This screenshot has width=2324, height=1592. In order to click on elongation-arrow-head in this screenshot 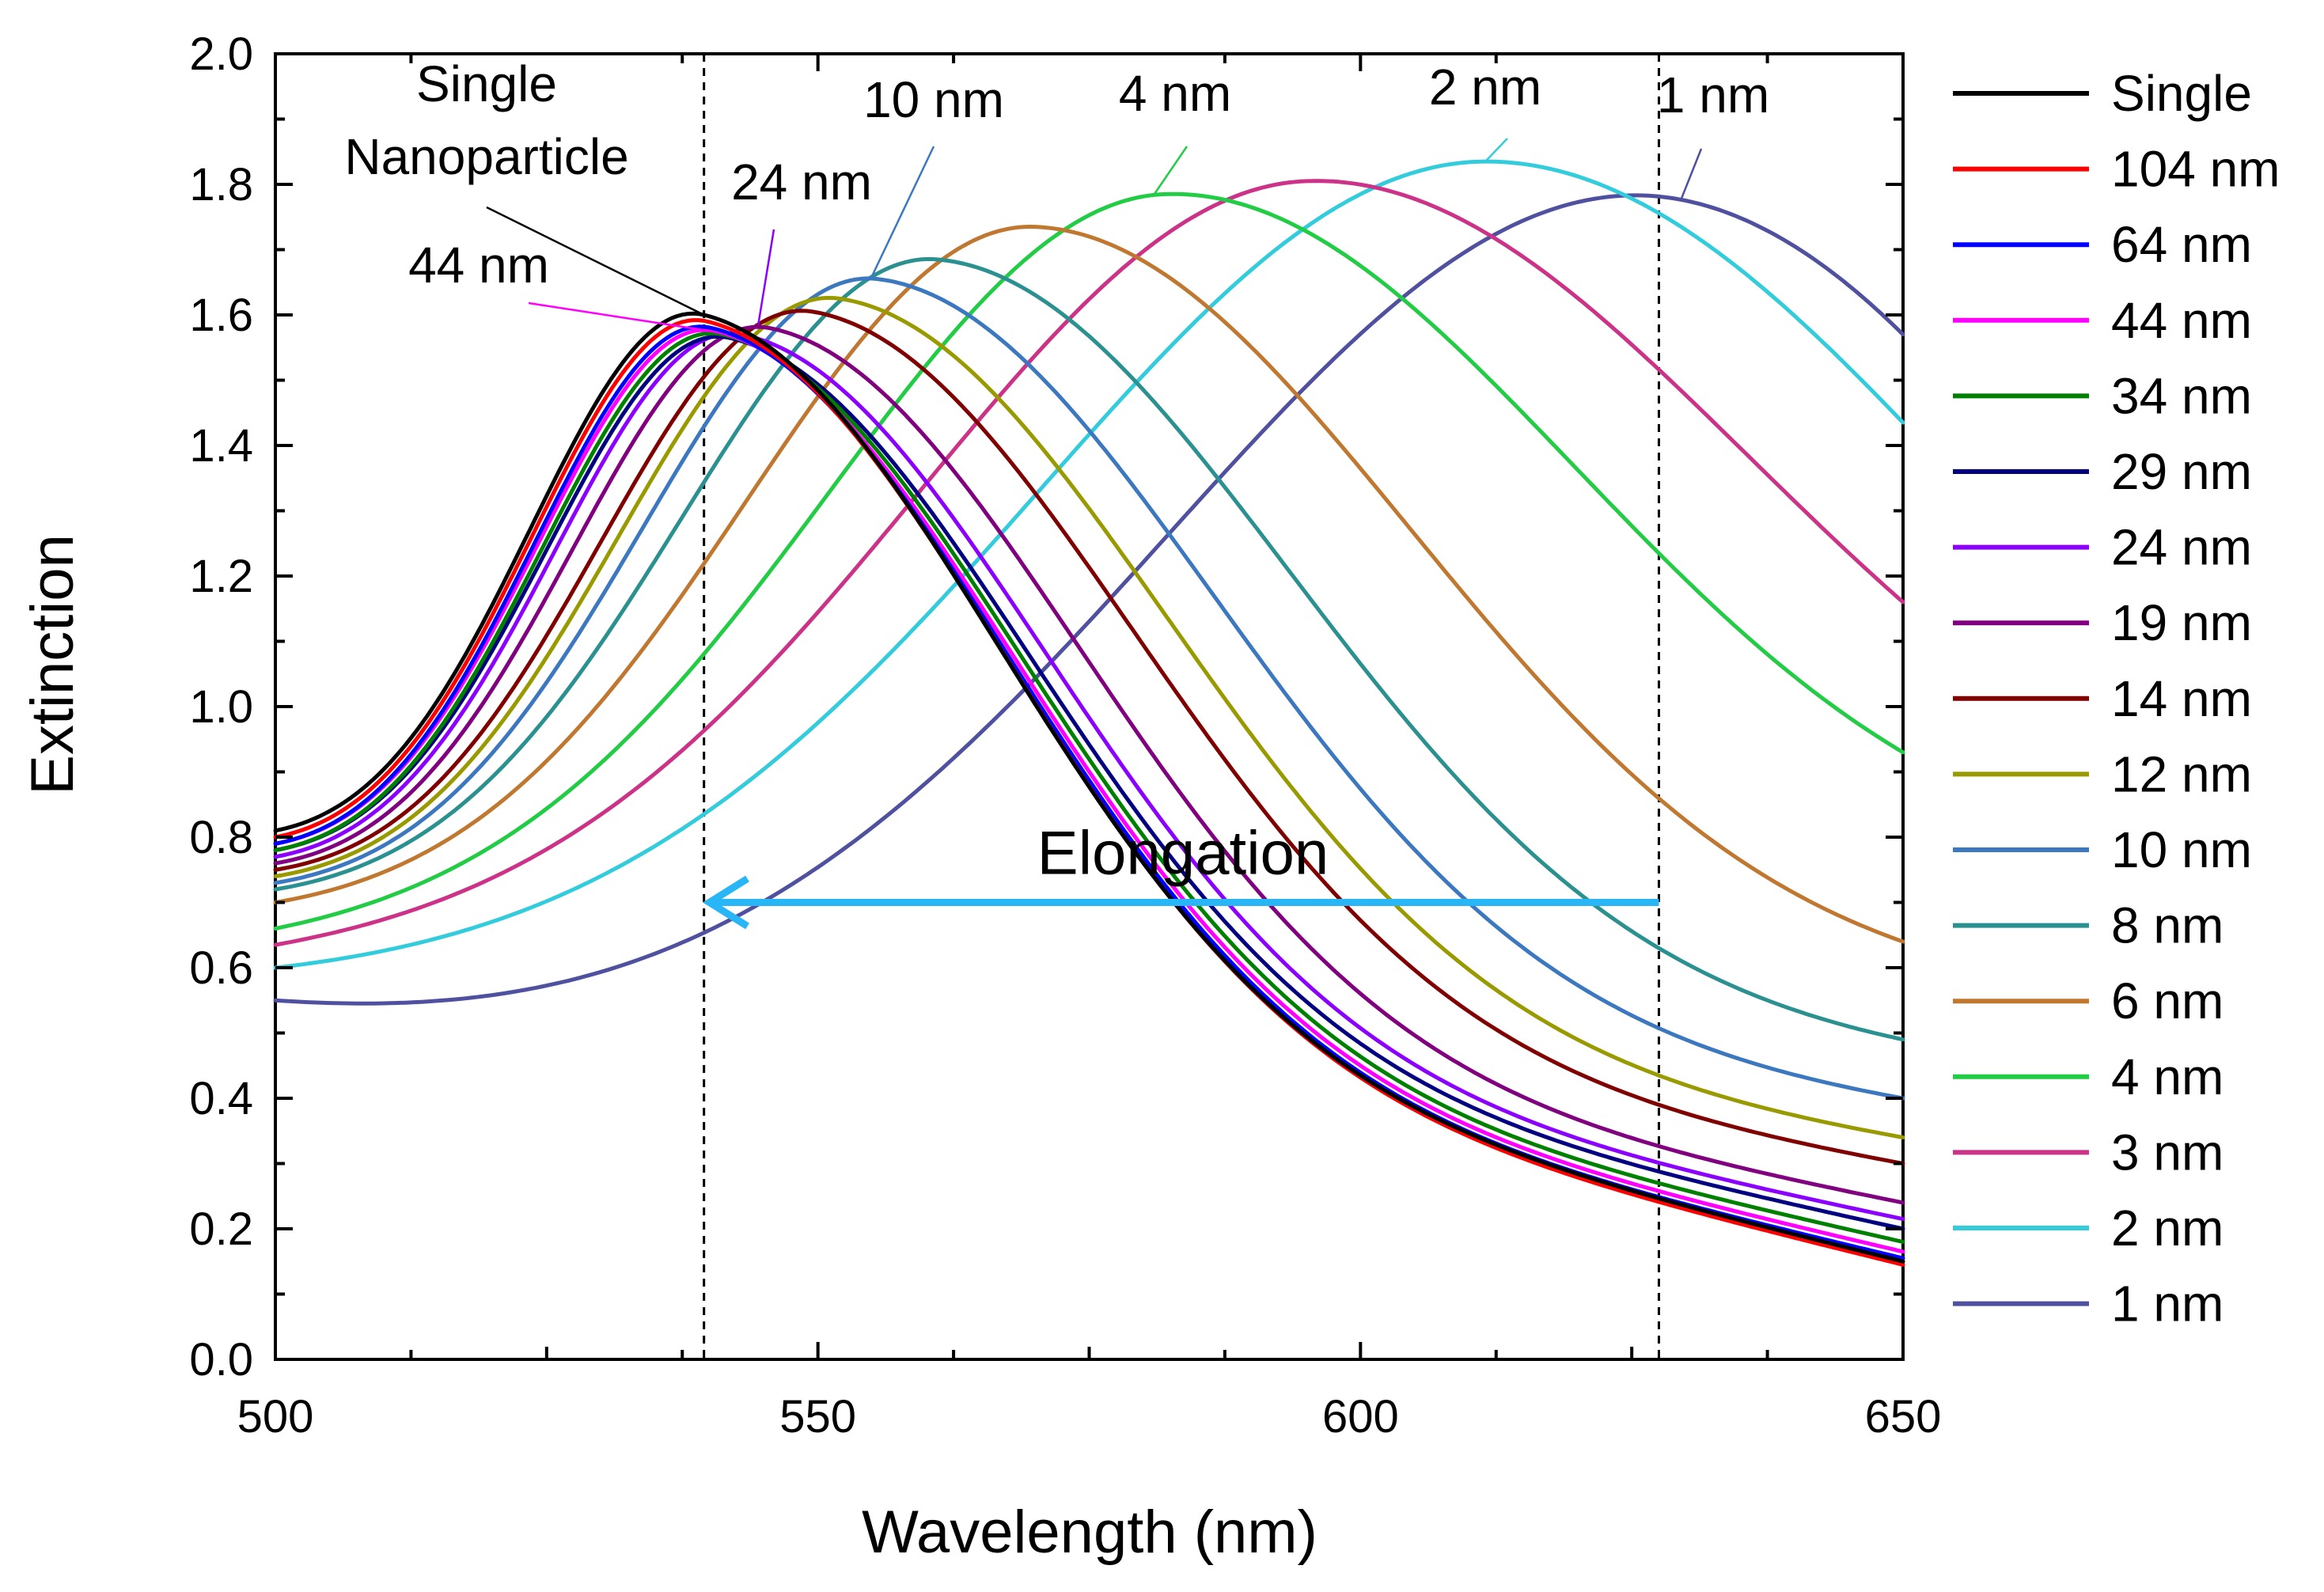, I will do `click(726, 902)`.